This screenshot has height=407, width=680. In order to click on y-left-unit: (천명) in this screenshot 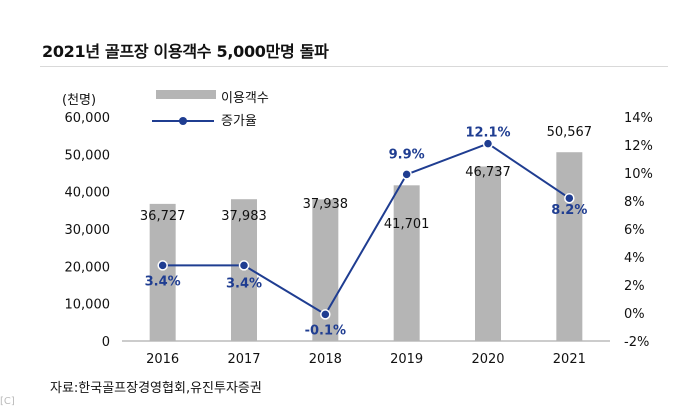, I will do `click(79, 100)`.